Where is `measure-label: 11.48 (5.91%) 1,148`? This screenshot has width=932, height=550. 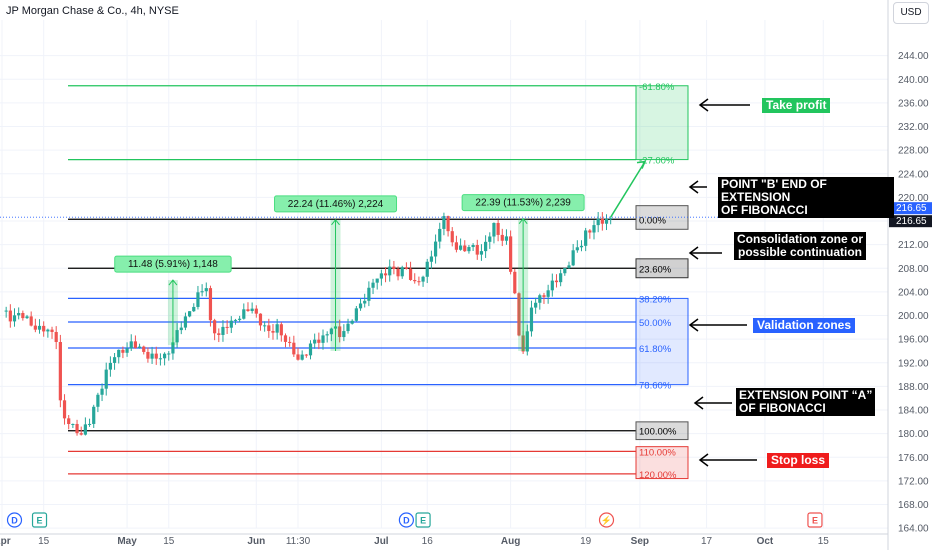 measure-label: 11.48 (5.91%) 1,148 is located at coordinates (173, 264).